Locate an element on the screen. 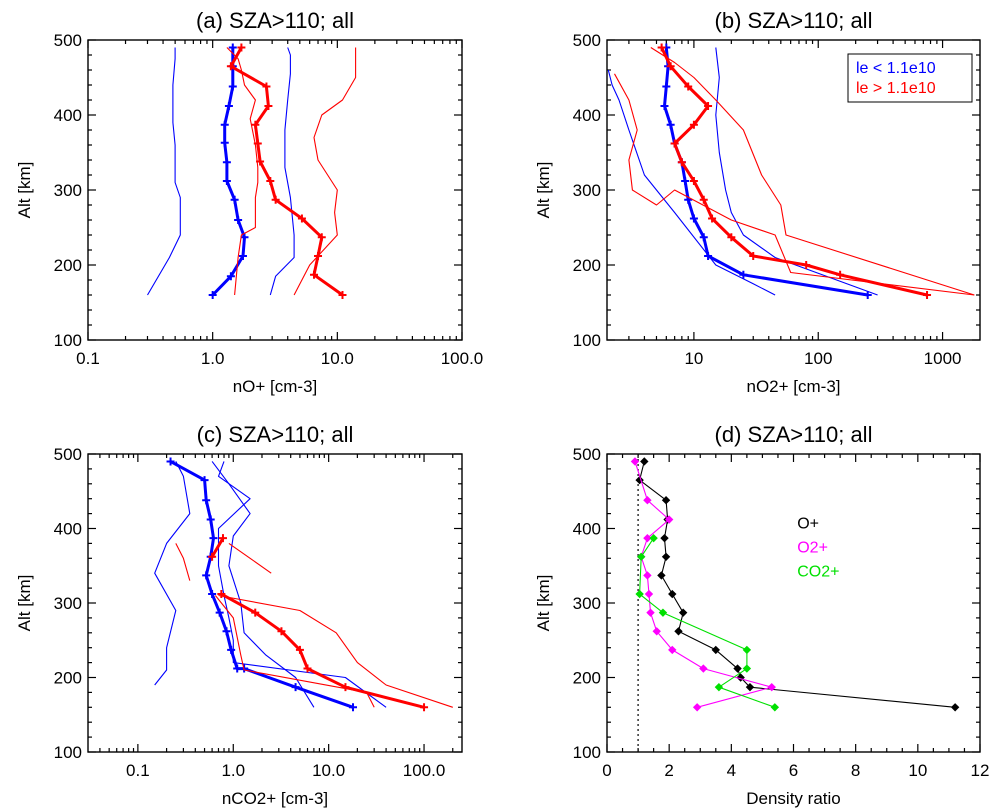 The image size is (1006, 812). x-tick-label: 100.0 is located at coordinates (462, 358).